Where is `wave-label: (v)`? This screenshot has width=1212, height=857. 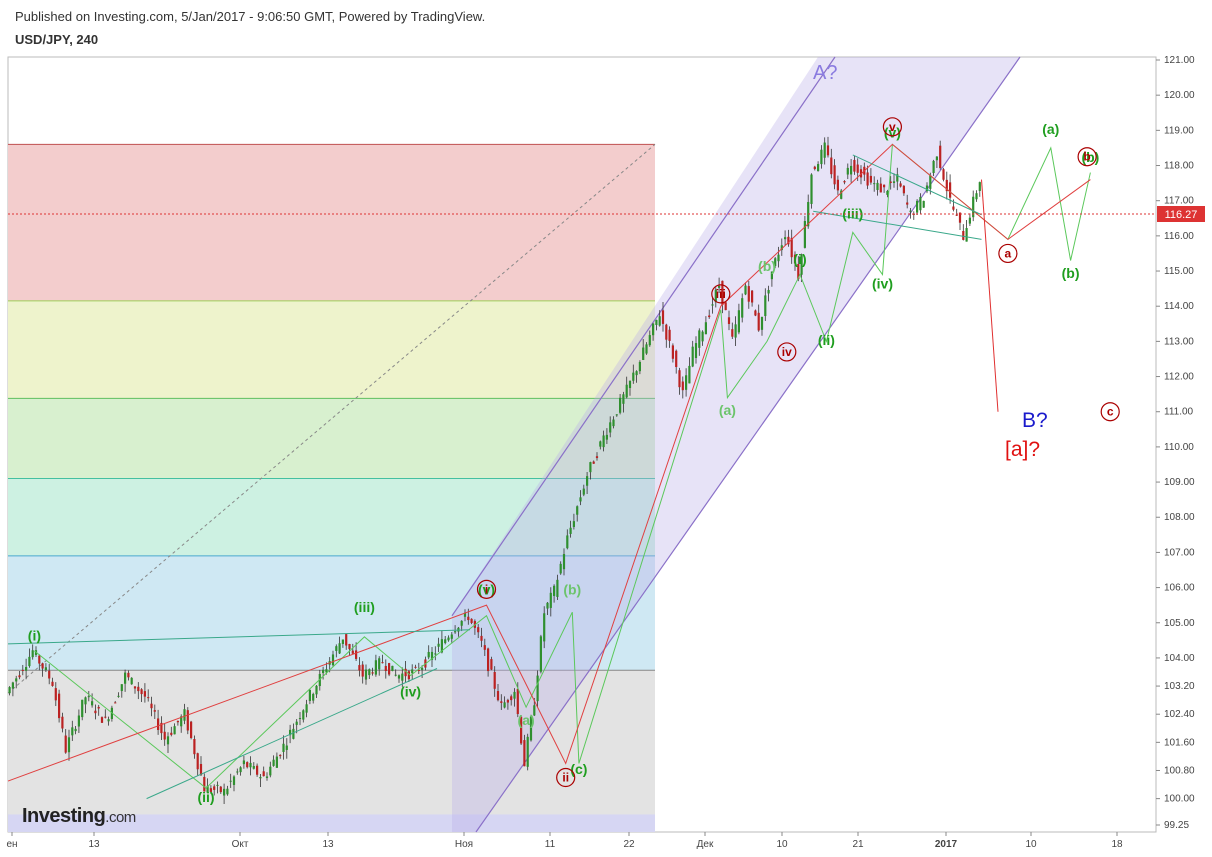 wave-label: (v) is located at coordinates (892, 132).